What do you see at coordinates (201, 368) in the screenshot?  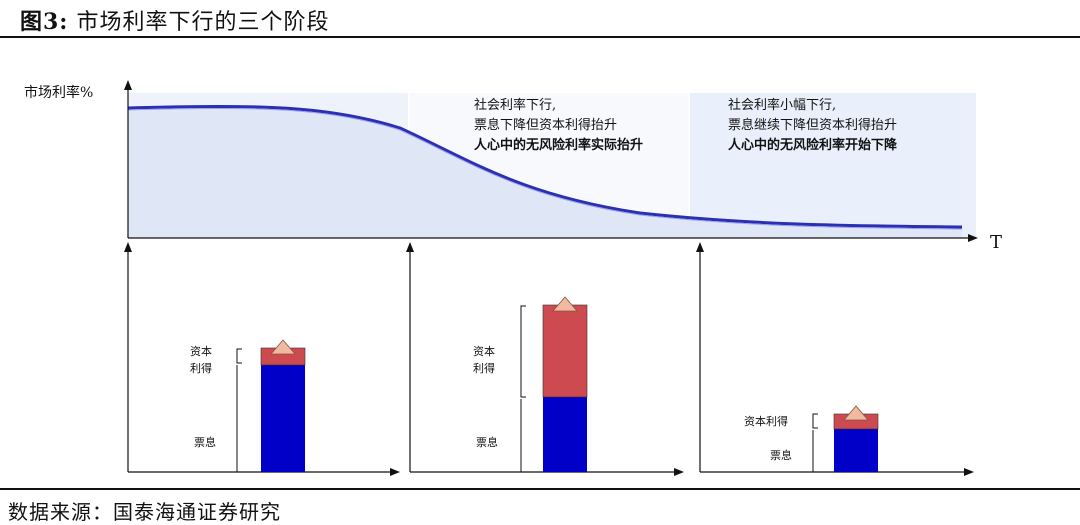 I see `panel-1-capital-label-2: 利得` at bounding box center [201, 368].